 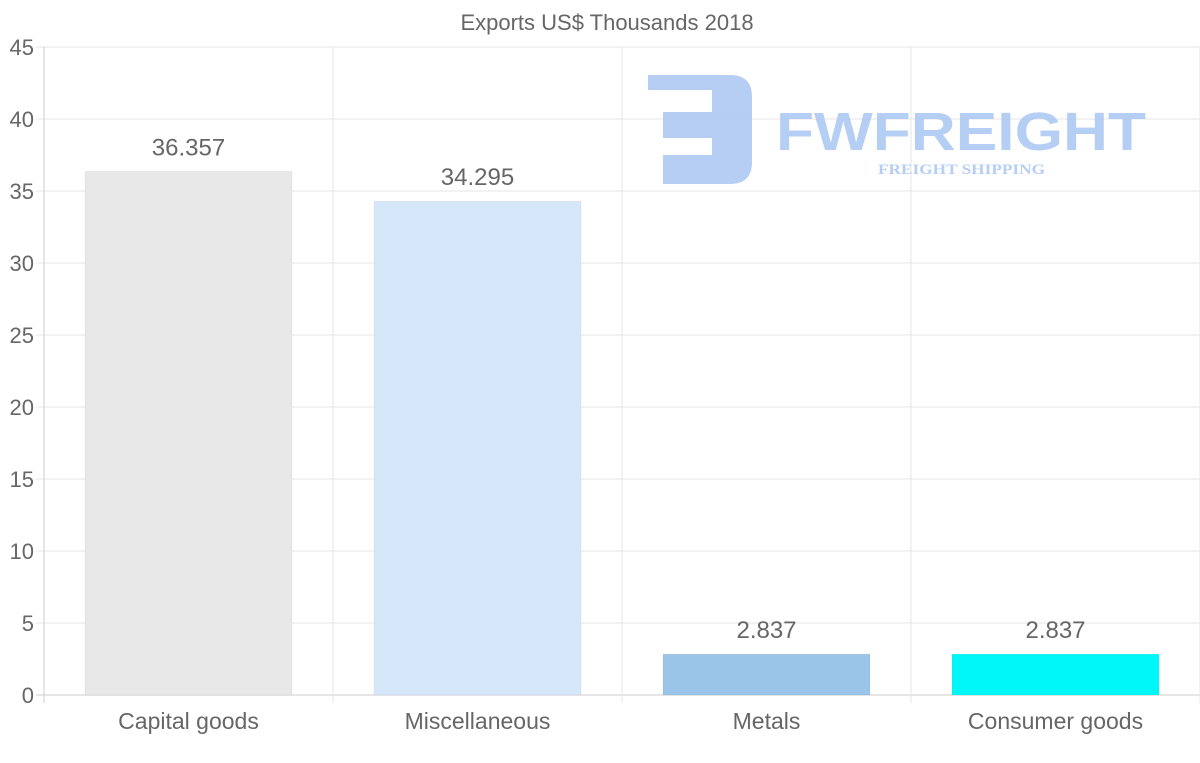 I want to click on y-tick-label: 25, so click(x=22, y=335).